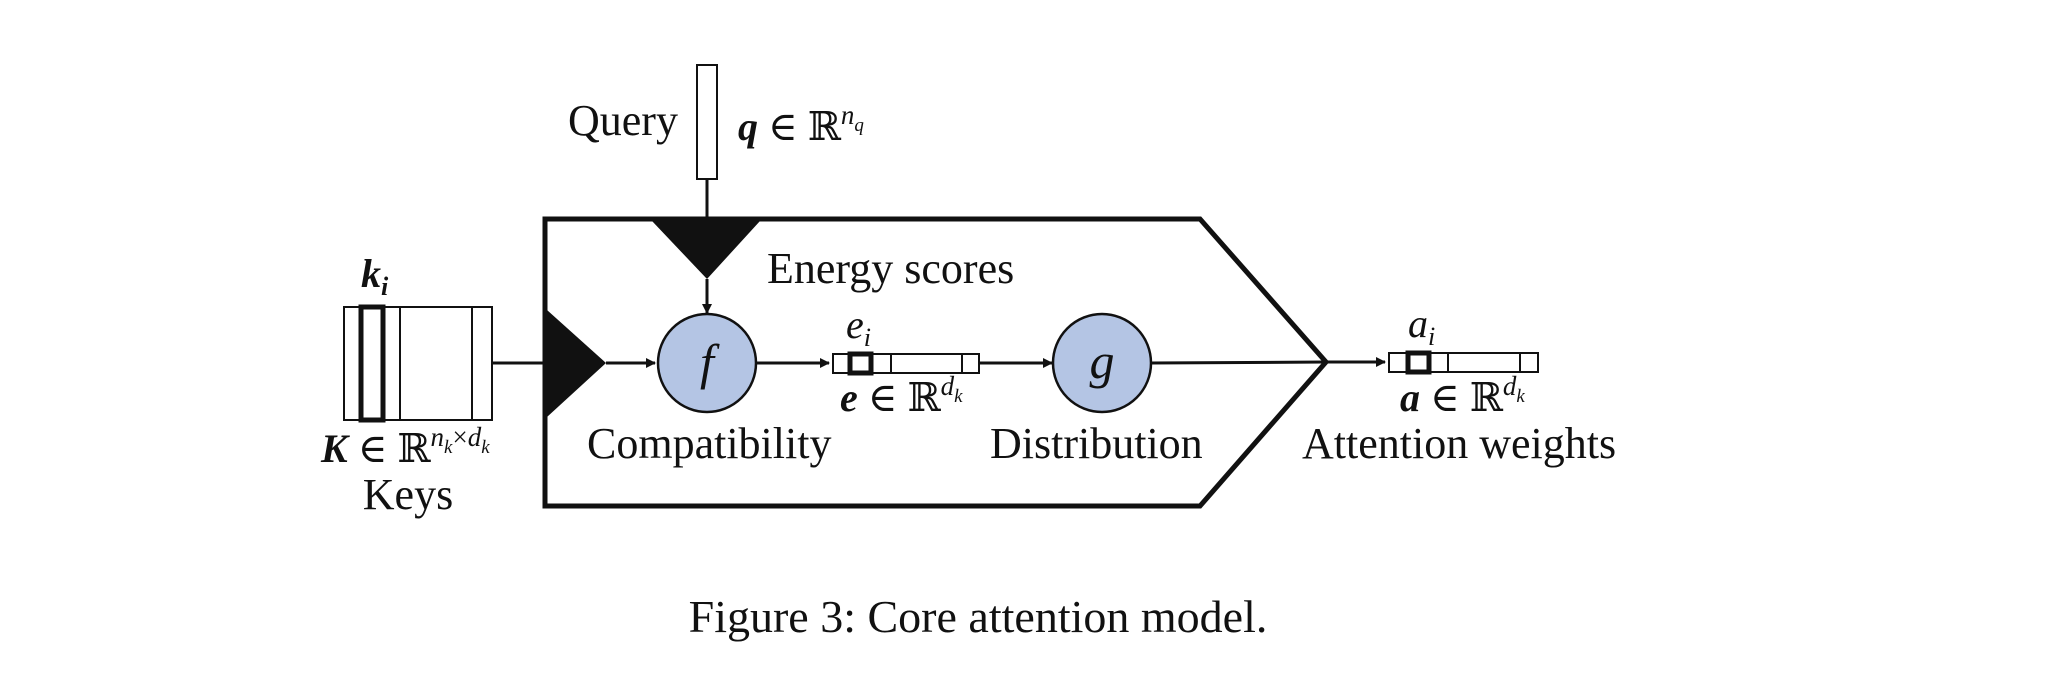 The image size is (2072, 684). Describe the element at coordinates (408, 494) in the screenshot. I see `keys-label: Keys` at that location.